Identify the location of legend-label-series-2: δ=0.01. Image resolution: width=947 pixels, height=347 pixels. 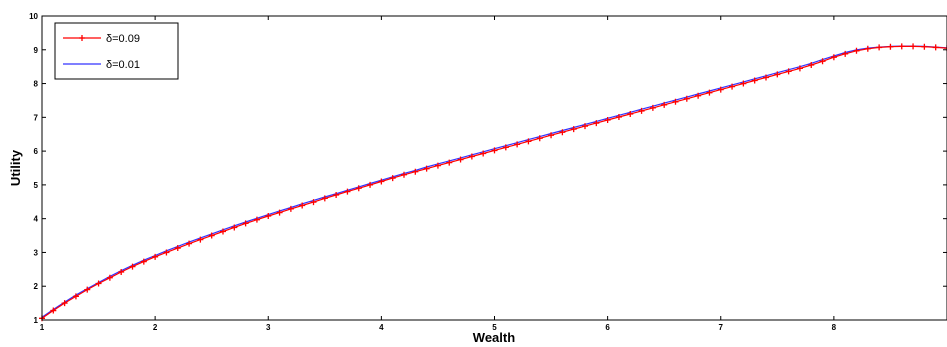
(123, 65).